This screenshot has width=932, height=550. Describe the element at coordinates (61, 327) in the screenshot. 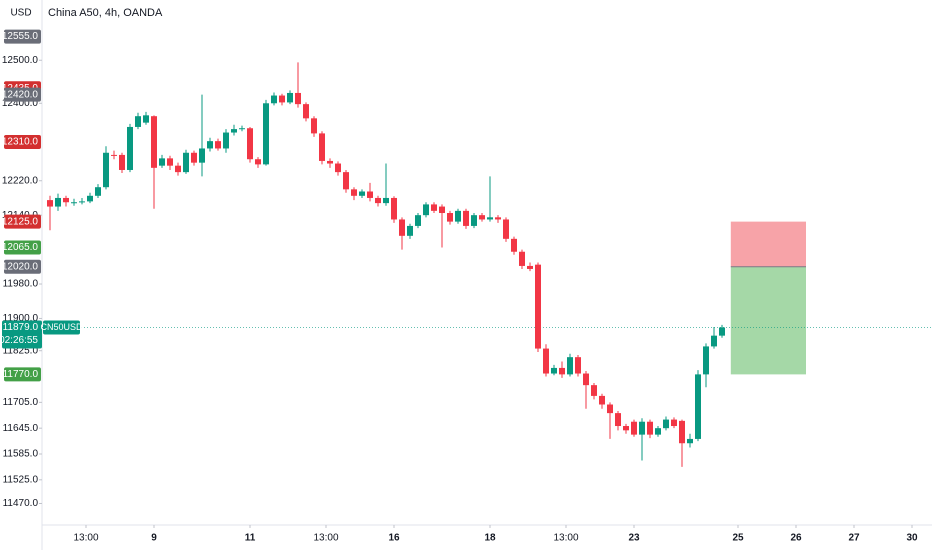

I see `symbol-label: CN50USD` at that location.